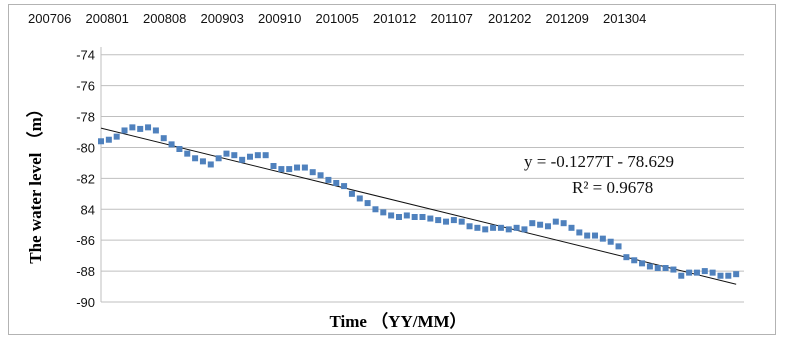 The height and width of the screenshot is (341, 785). Describe the element at coordinates (85, 178) in the screenshot. I see `y-tick-label: -82` at that location.